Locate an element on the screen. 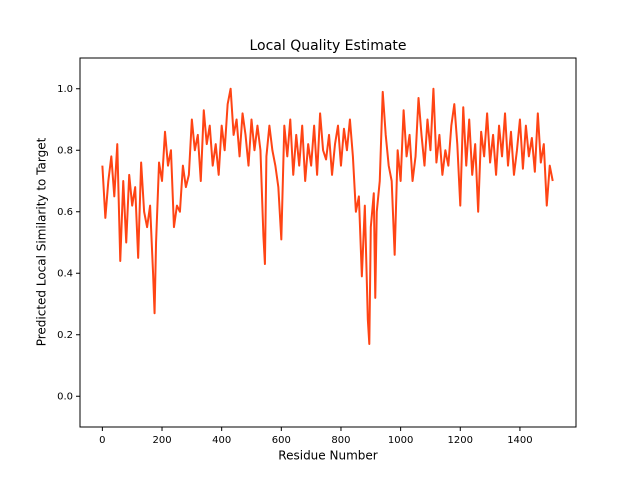  x-tick-label: 600 is located at coordinates (281, 440).